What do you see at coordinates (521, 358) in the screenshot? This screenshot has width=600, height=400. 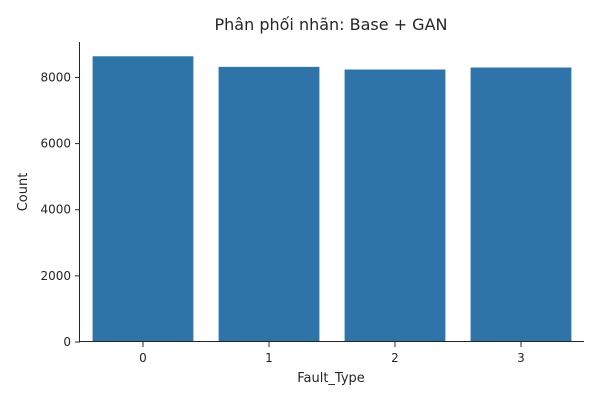 I see `x-tick-label: 3` at bounding box center [521, 358].